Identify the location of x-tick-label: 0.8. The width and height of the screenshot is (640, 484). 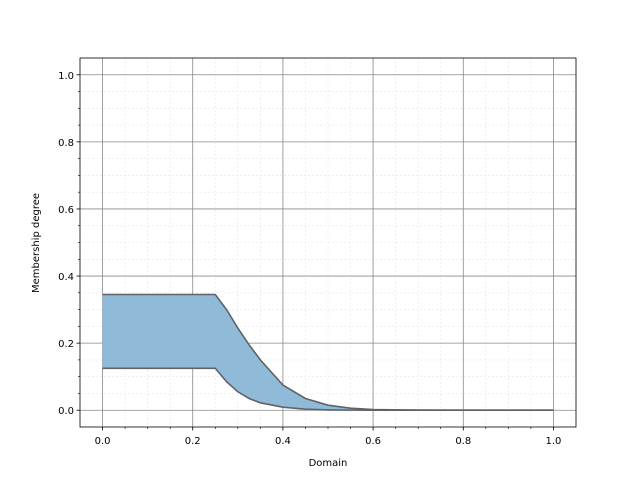
(463, 441).